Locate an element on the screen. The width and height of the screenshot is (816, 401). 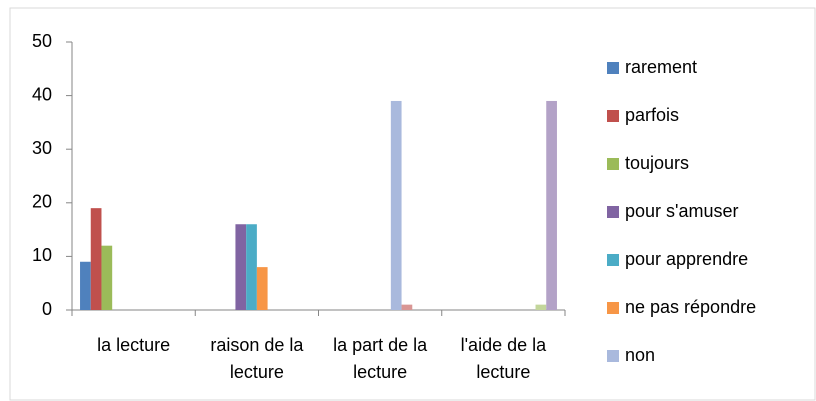
legend-label: pour apprendre is located at coordinates (686, 259).